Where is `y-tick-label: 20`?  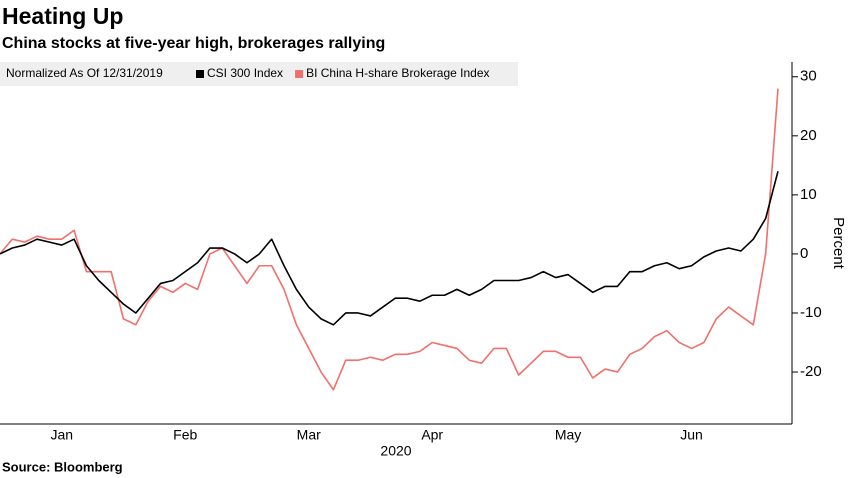 y-tick-label: 20 is located at coordinates (808, 135).